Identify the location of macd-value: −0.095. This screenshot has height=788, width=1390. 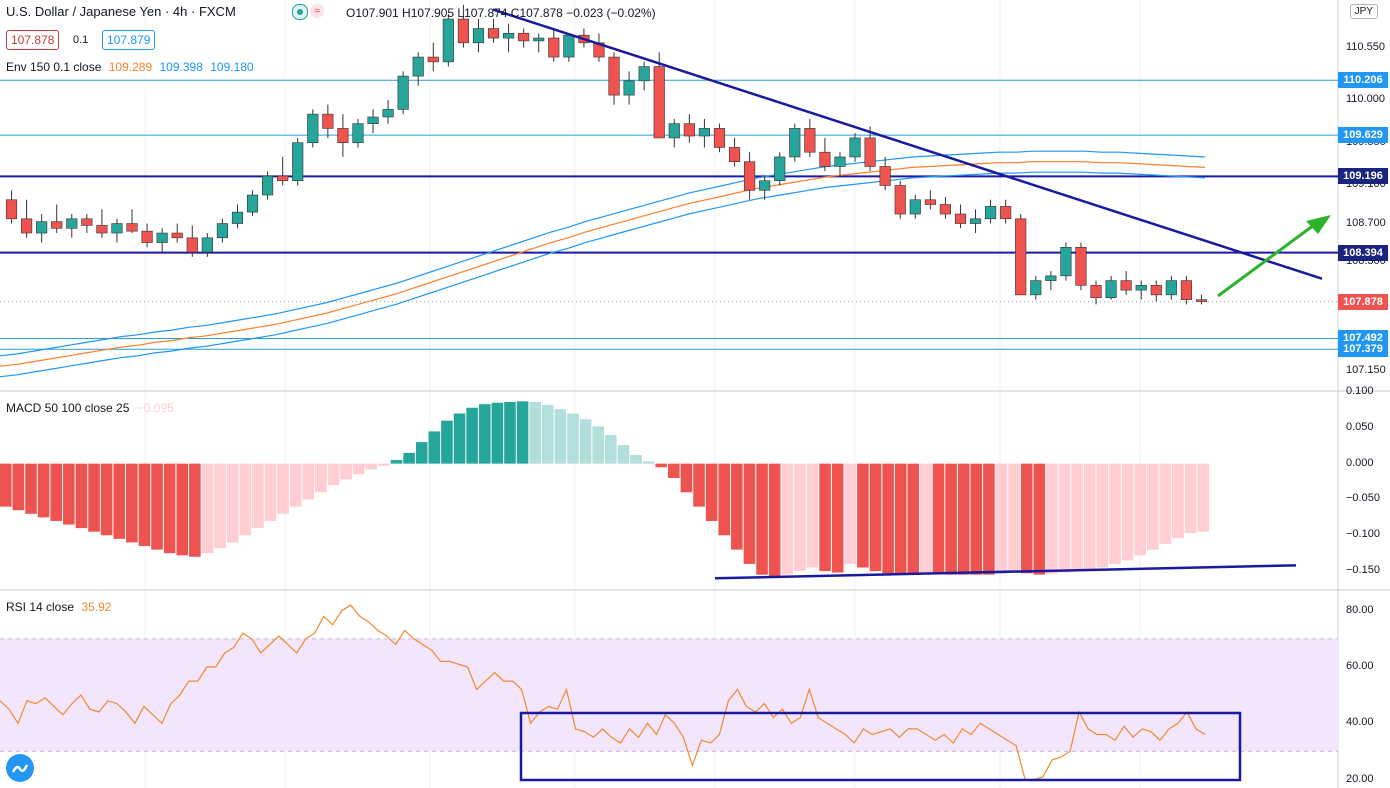
(155, 408).